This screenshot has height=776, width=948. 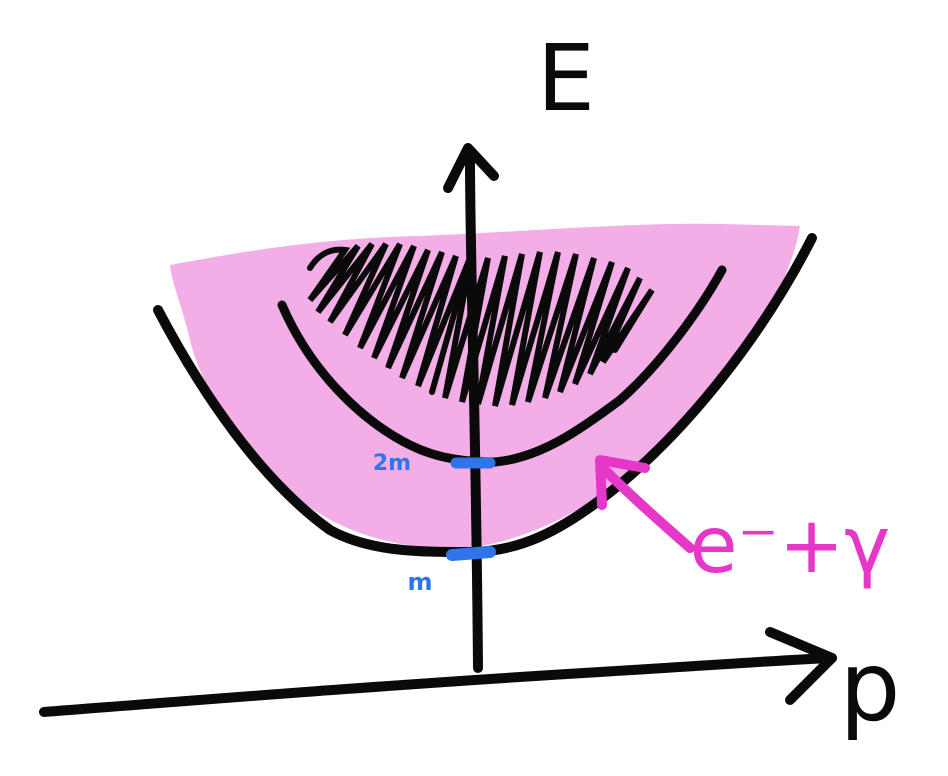 I want to click on annotation-arrow-shaft, so click(x=647, y=509).